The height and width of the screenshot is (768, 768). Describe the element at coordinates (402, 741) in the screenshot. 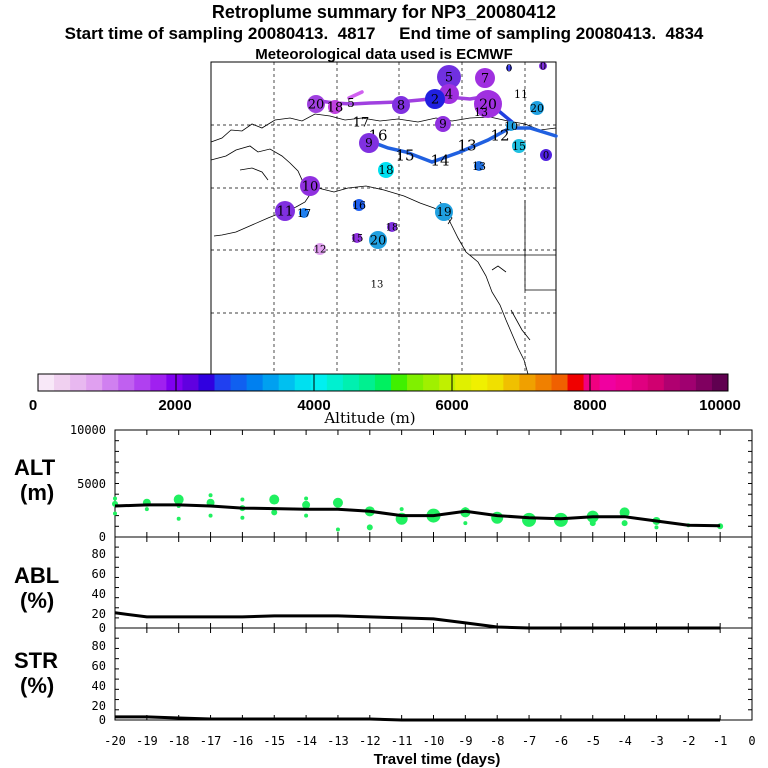

I see `x-tick-label: -11` at that location.